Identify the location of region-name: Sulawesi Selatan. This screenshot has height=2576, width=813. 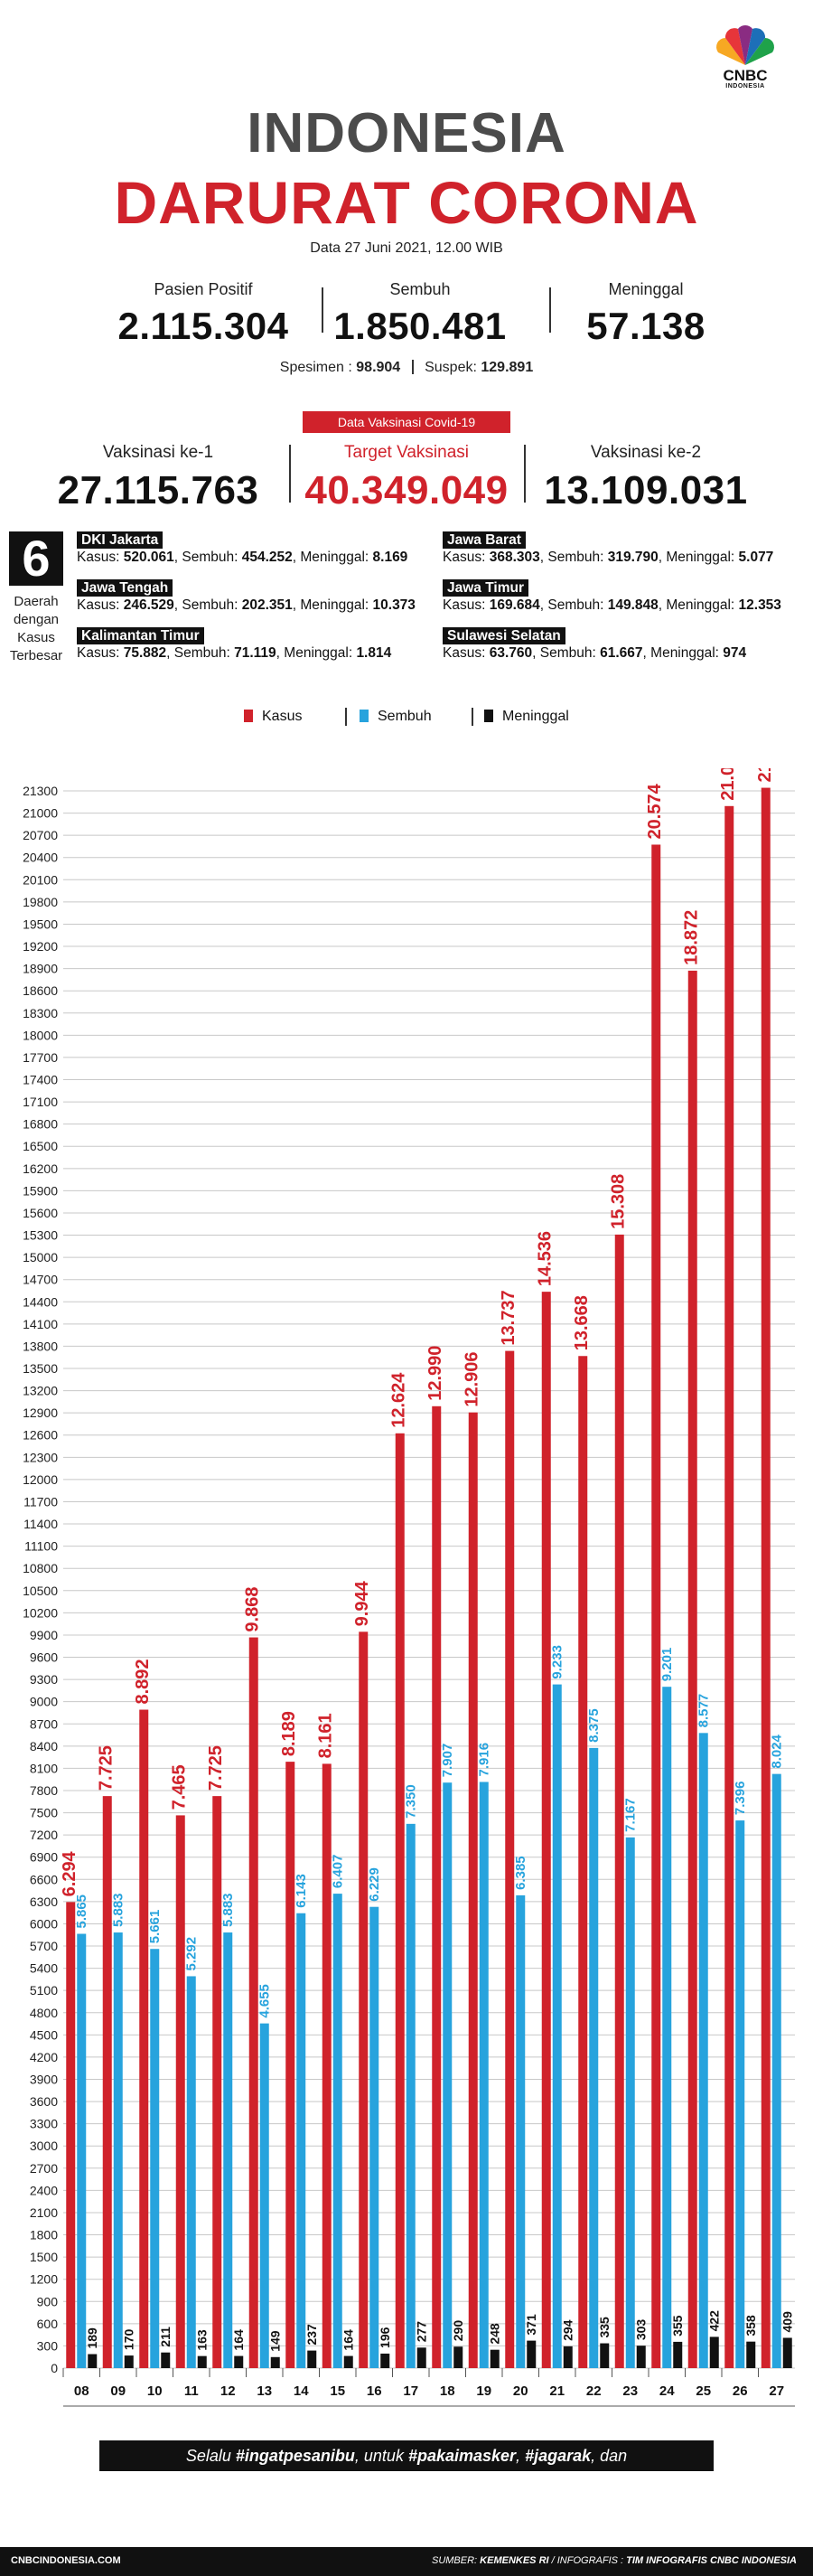
(504, 636).